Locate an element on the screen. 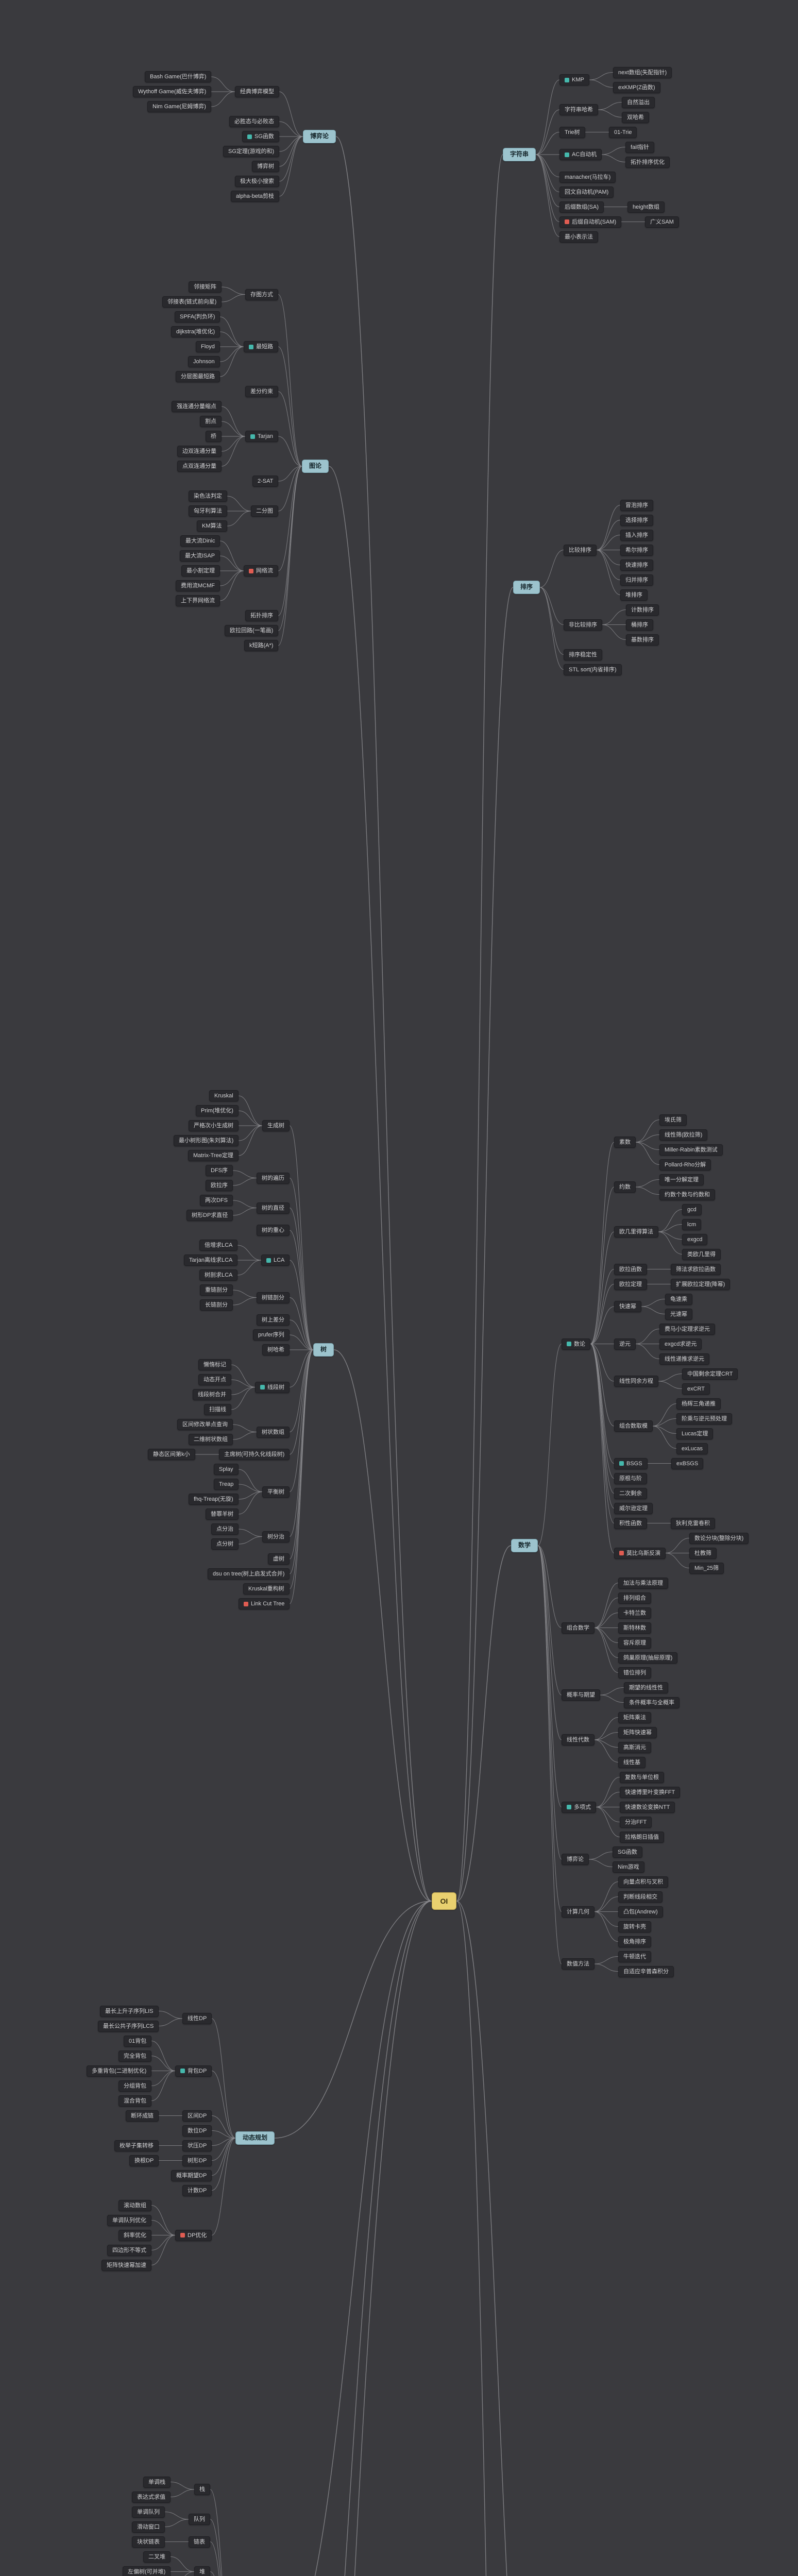  topic-node: 主席树(可持久化线段树) is located at coordinates (254, 1455).